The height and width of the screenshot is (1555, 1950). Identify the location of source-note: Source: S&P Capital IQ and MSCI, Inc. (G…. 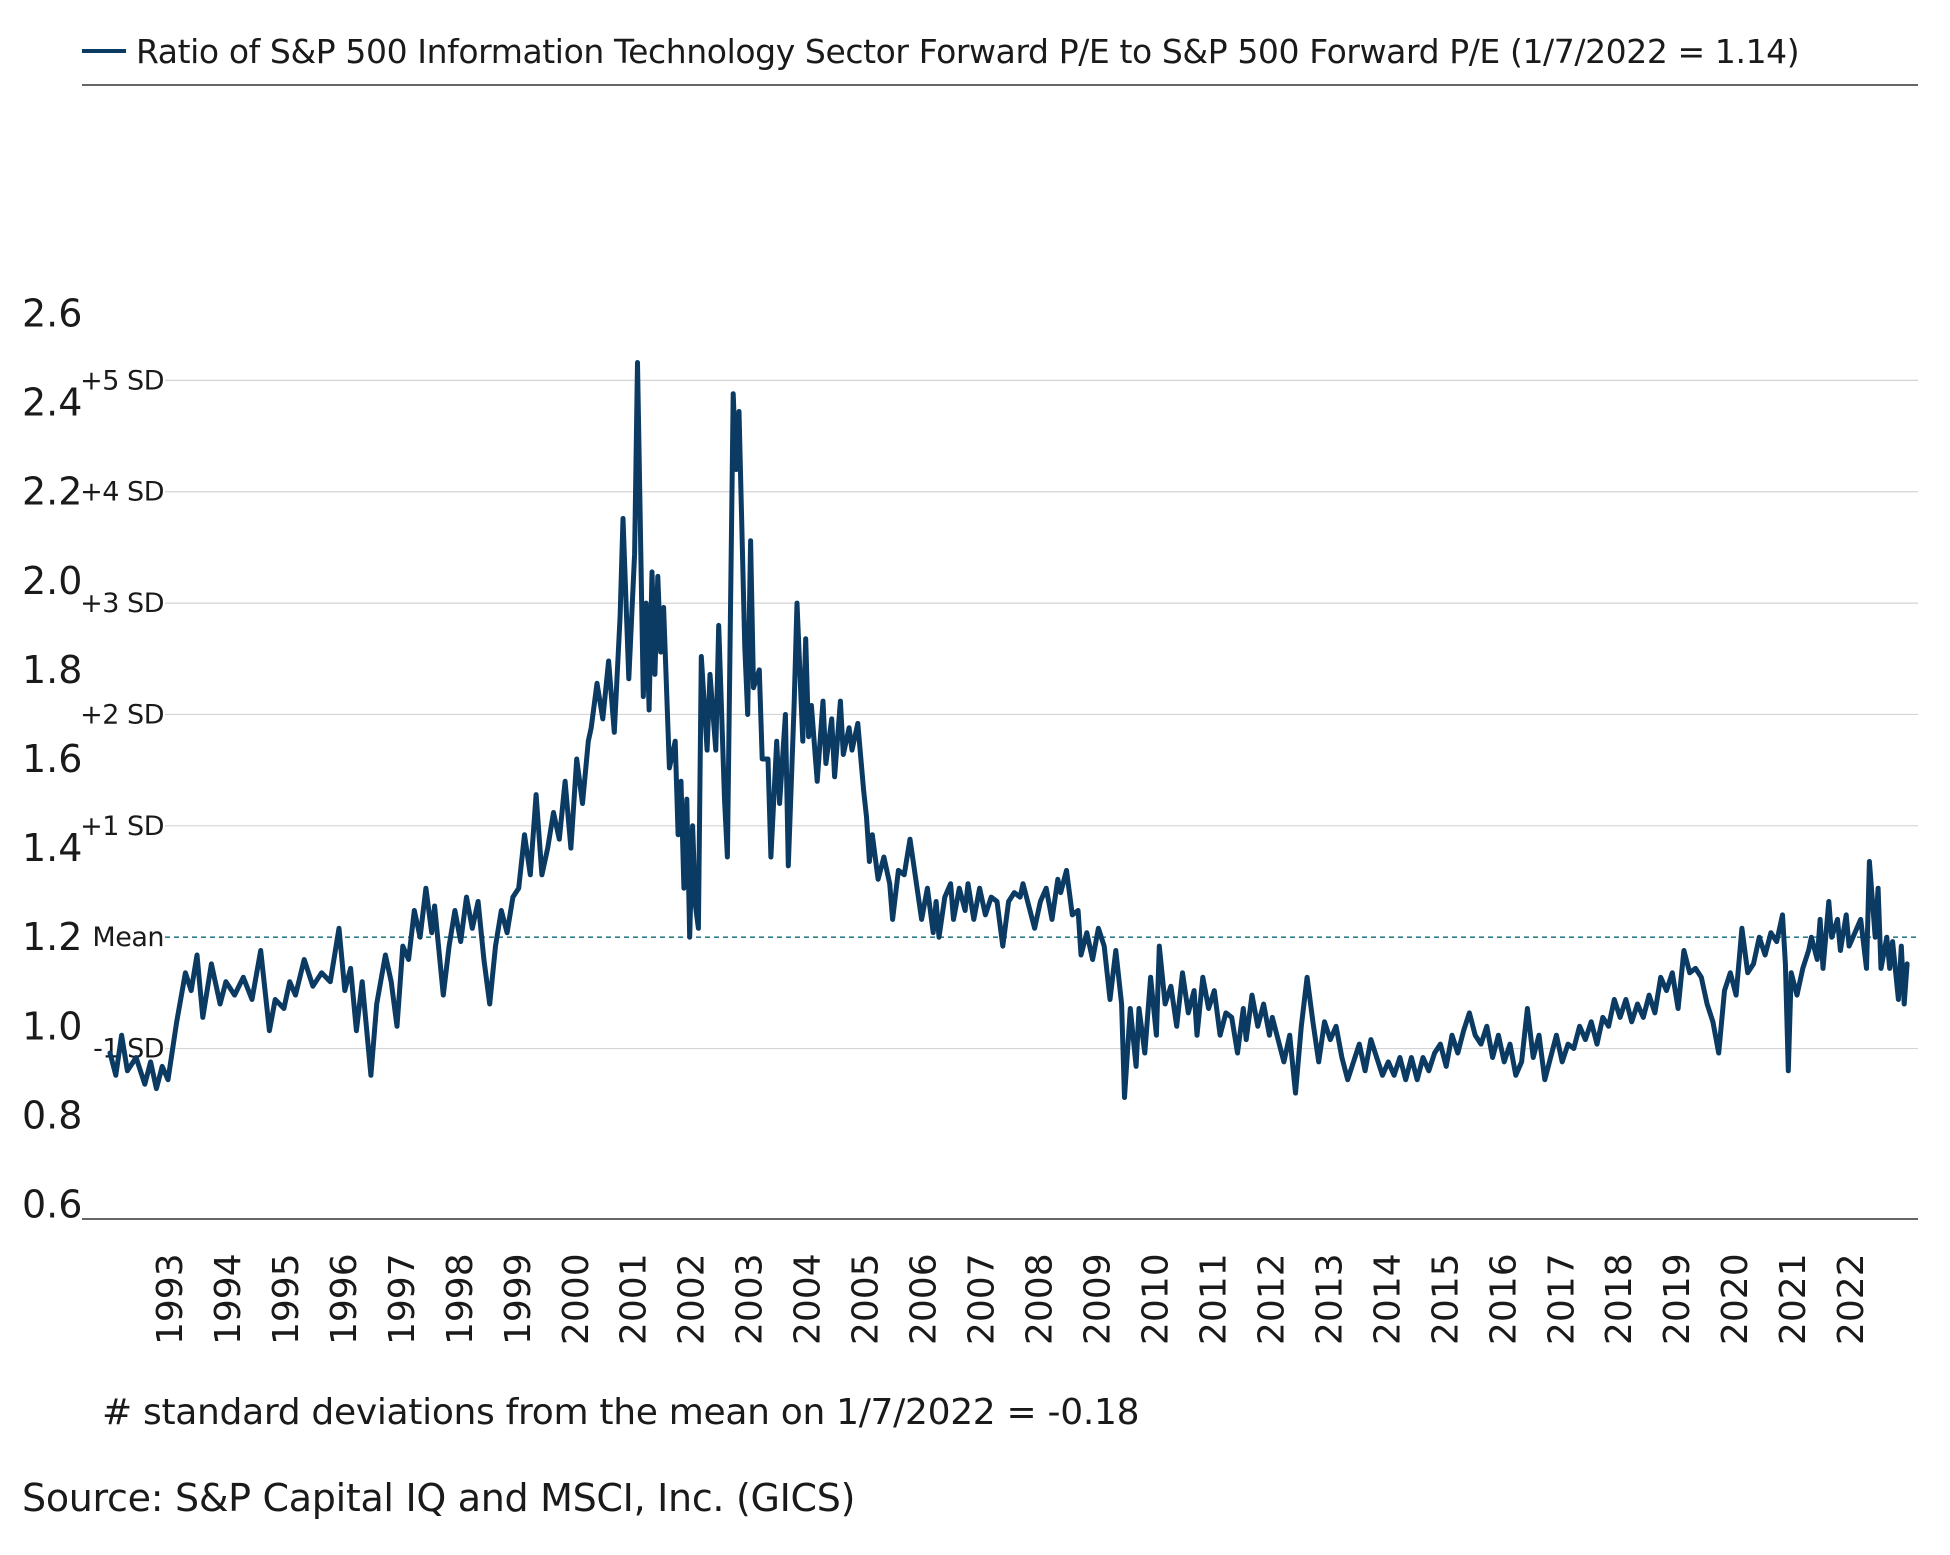
(439, 1498).